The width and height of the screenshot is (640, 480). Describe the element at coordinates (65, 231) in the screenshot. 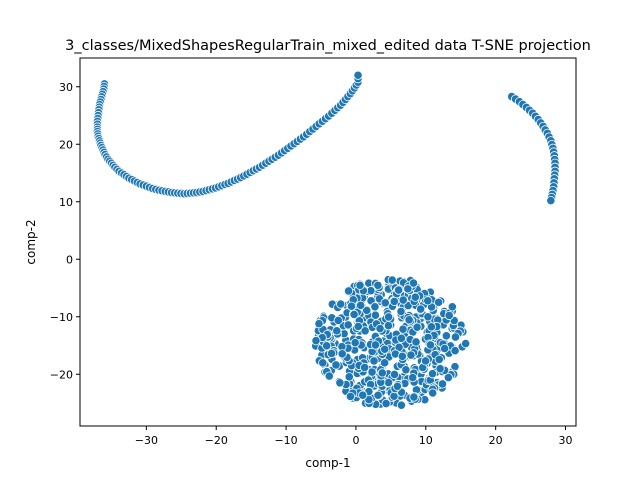

I see `y-axis: −20 −10 0 10 20 30` at that location.